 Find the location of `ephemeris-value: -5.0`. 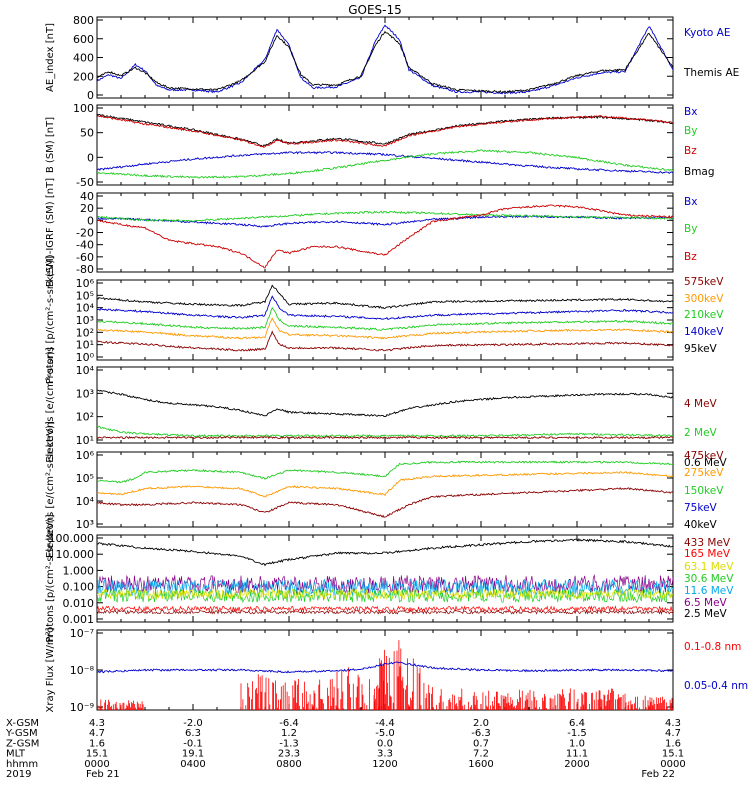

ephemeris-value: -5.0 is located at coordinates (385, 733).